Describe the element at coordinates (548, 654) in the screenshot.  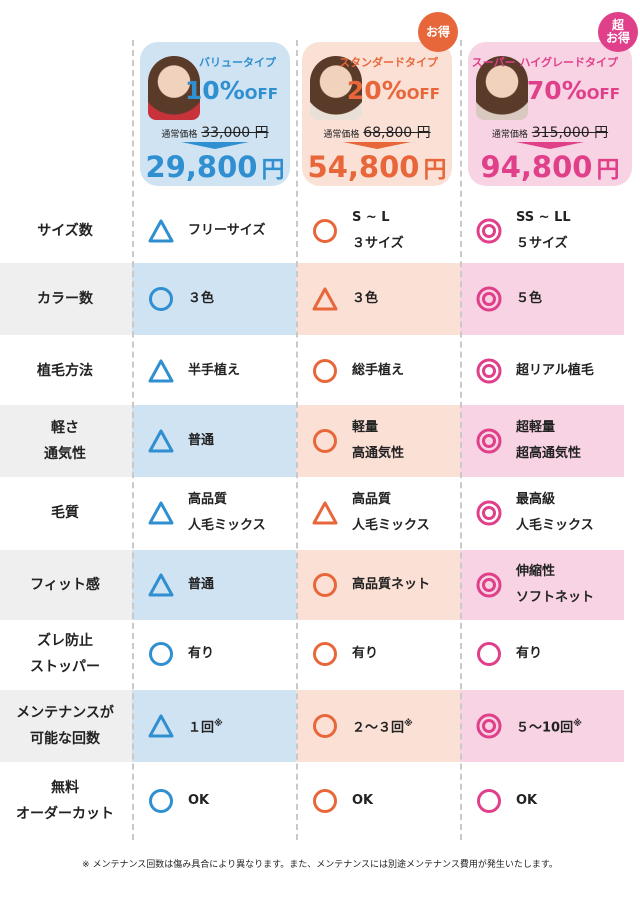
I see `comparison-cell: 有り` at that location.